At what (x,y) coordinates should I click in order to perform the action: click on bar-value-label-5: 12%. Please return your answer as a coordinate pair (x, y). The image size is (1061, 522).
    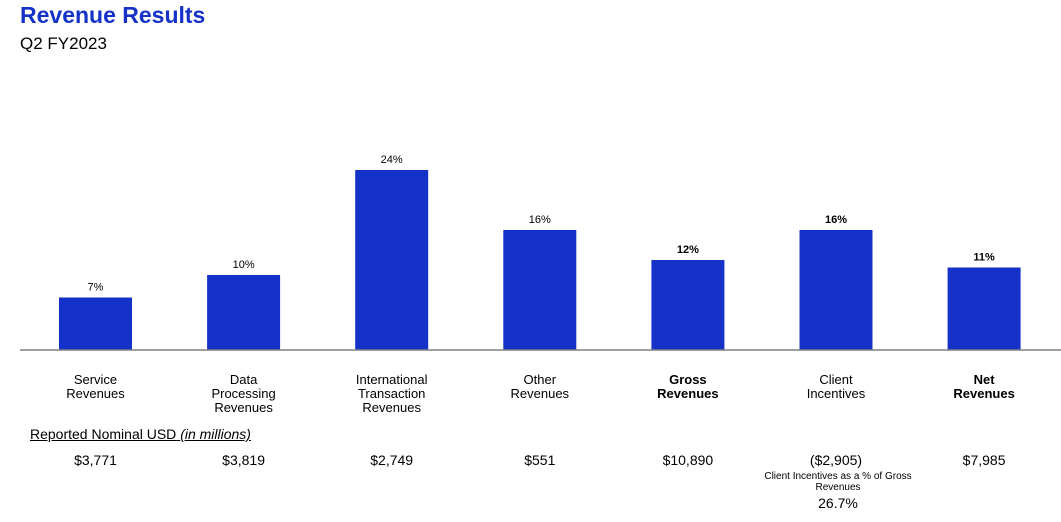
    Looking at the image, I should click on (688, 250).